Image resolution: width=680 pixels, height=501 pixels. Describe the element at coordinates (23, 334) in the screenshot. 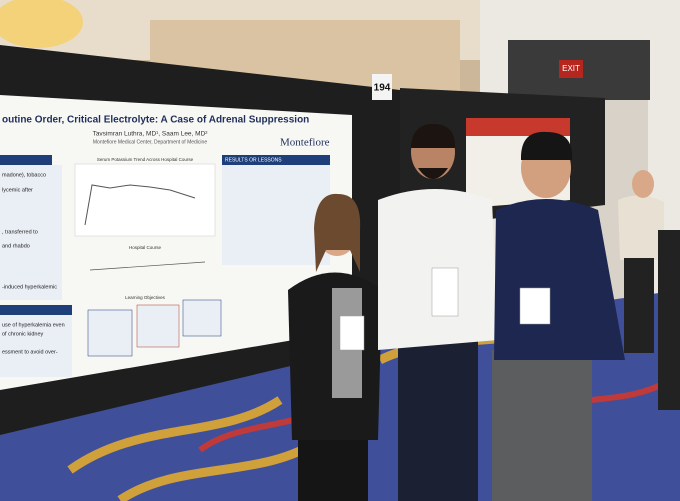

I see `left-fragment: of chronic kidney` at that location.